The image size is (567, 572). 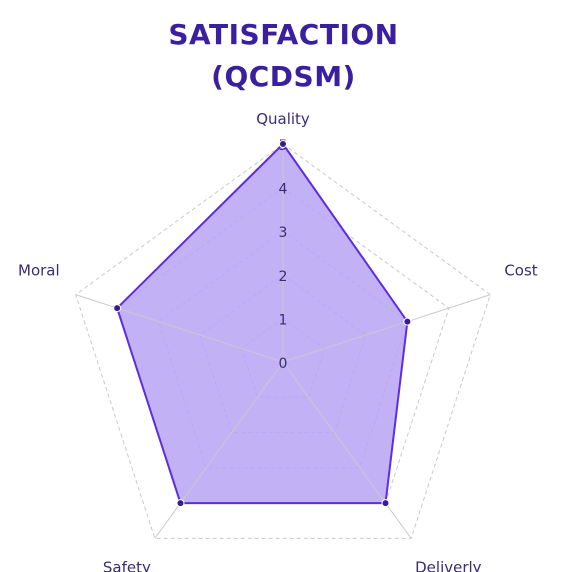 What do you see at coordinates (283, 119) in the screenshot?
I see `axis-label-quality: Quality` at bounding box center [283, 119].